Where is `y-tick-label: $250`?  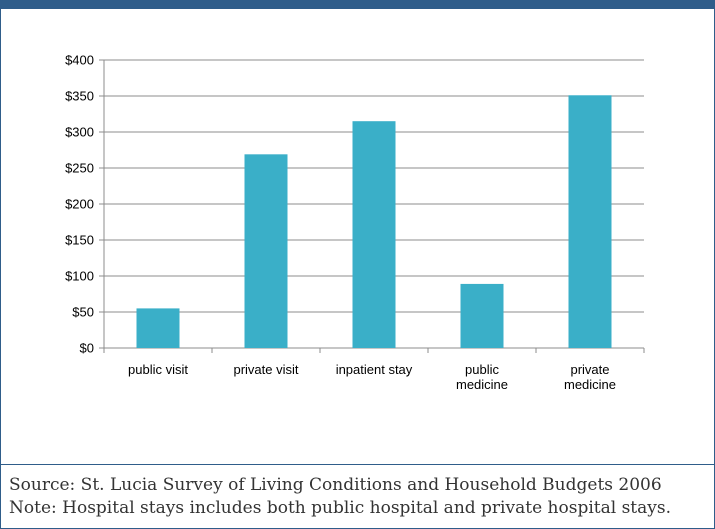
y-tick-label: $250 is located at coordinates (79, 168).